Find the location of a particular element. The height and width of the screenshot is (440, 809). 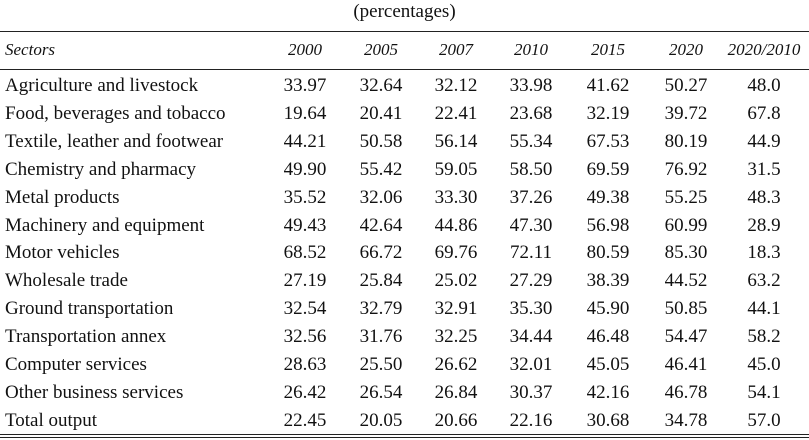

table-cell: 32.25 is located at coordinates (456, 337).